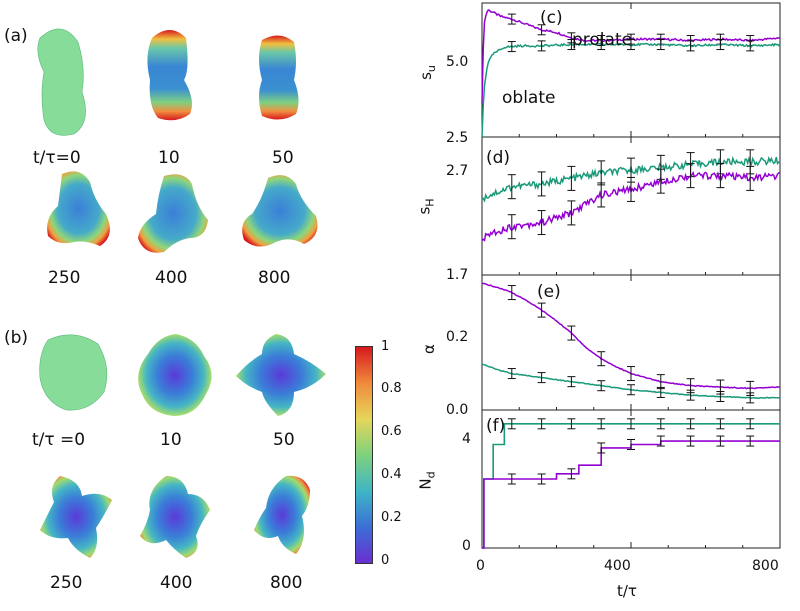  Describe the element at coordinates (427, 480) in the screenshot. I see `ylabel-nd: Nd` at that location.